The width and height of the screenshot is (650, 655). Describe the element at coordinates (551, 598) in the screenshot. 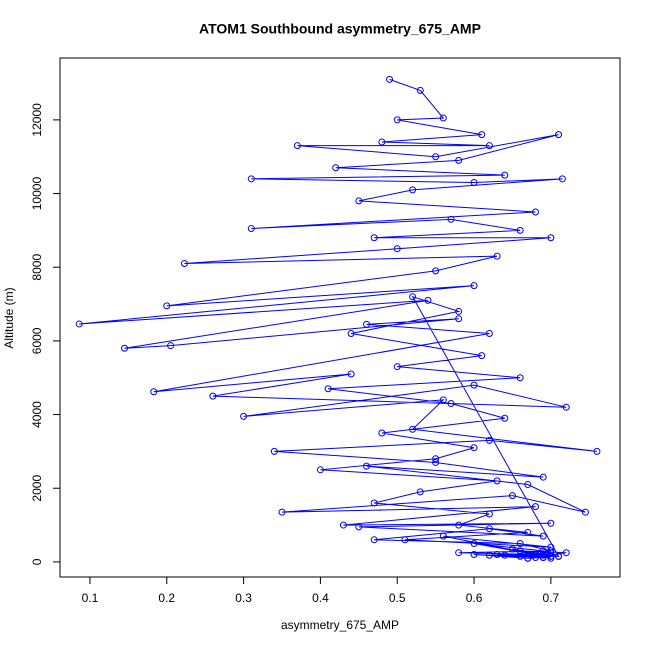

I see `x-tick-label: 0.7` at that location.